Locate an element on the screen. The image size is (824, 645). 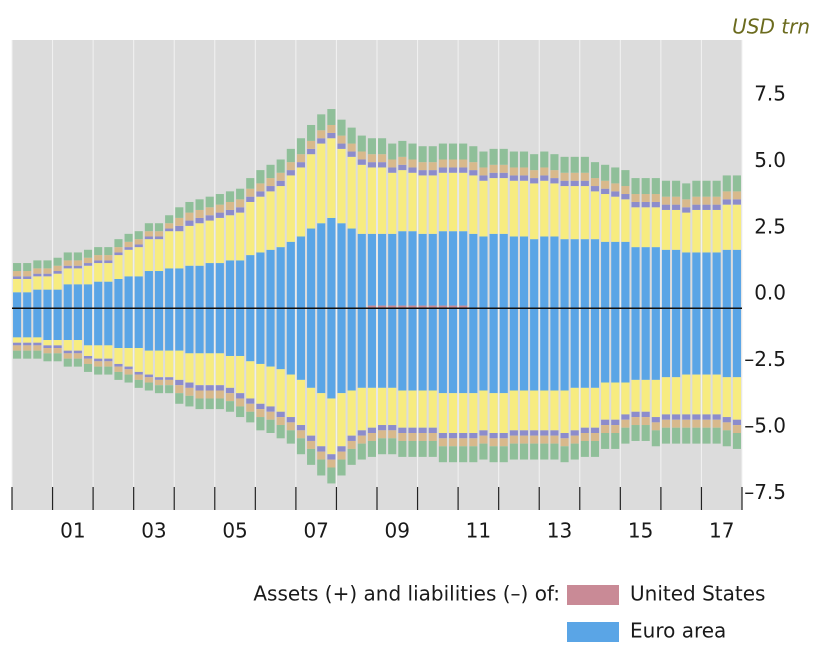
legend-label: United States is located at coordinates (697, 594).